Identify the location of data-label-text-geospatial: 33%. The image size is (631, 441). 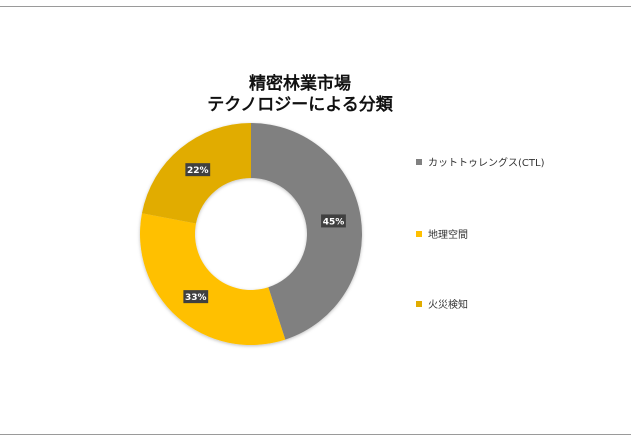
(196, 298).